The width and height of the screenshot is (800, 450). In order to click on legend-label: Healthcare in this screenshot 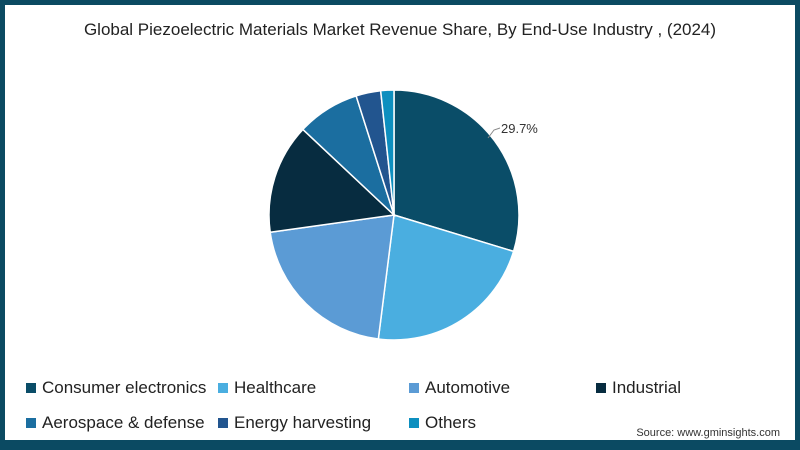, I will do `click(275, 387)`.